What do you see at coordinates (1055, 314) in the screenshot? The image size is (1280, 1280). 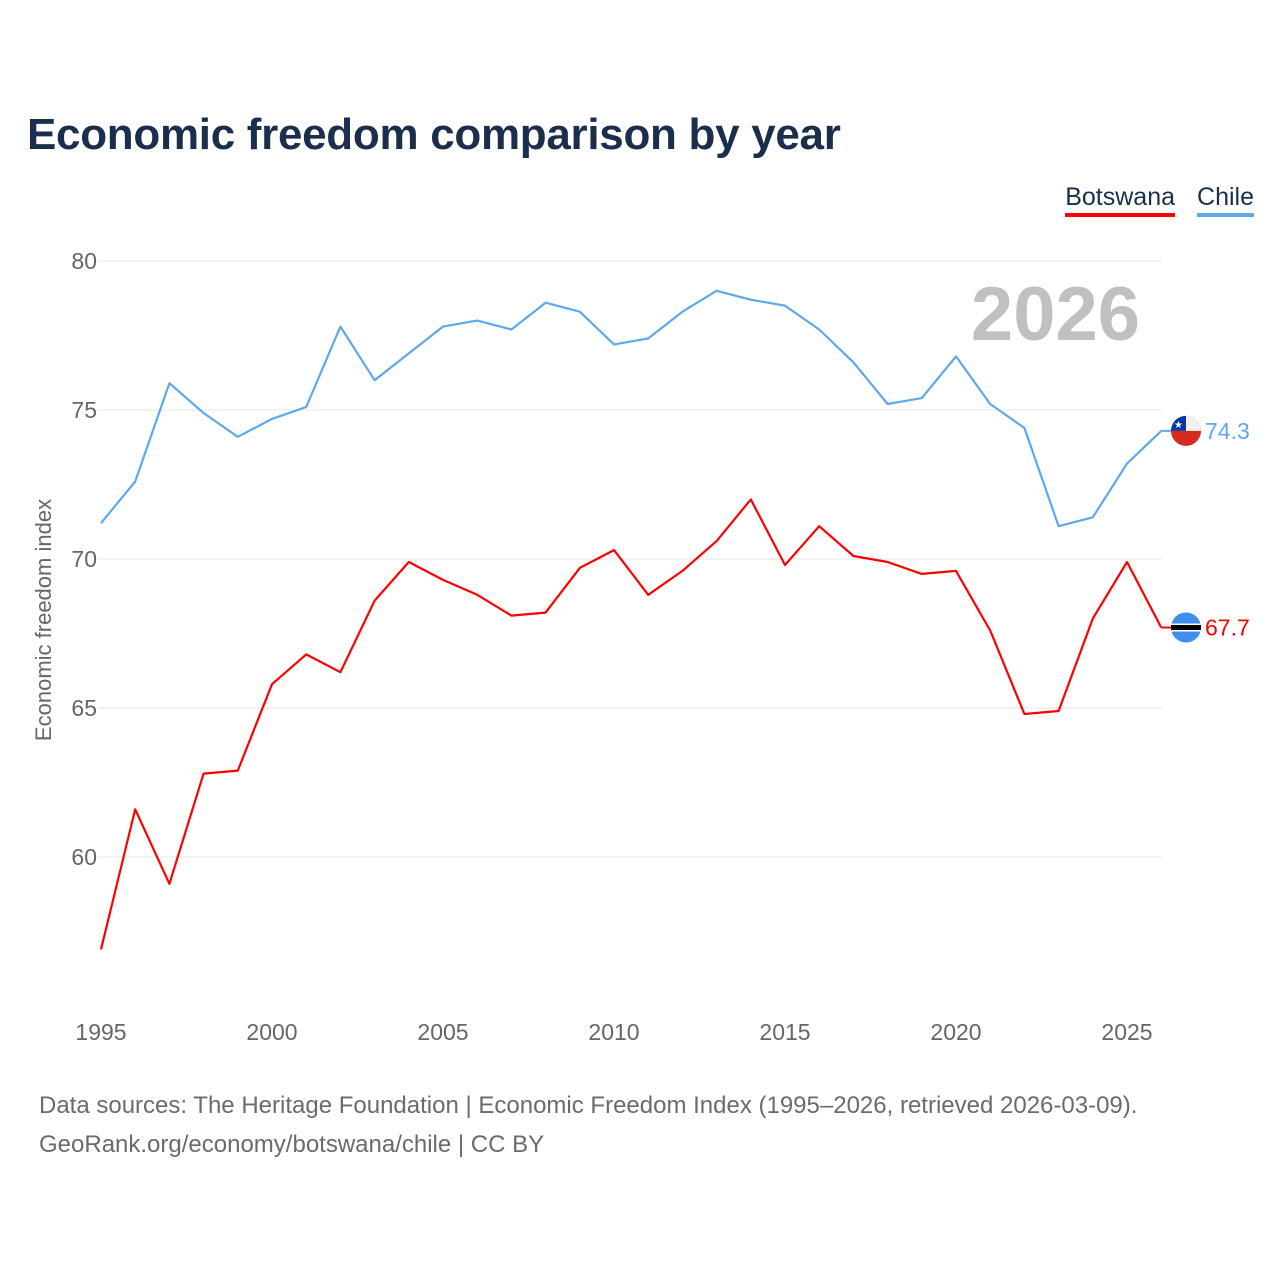 I see `year-label: 2026` at bounding box center [1055, 314].